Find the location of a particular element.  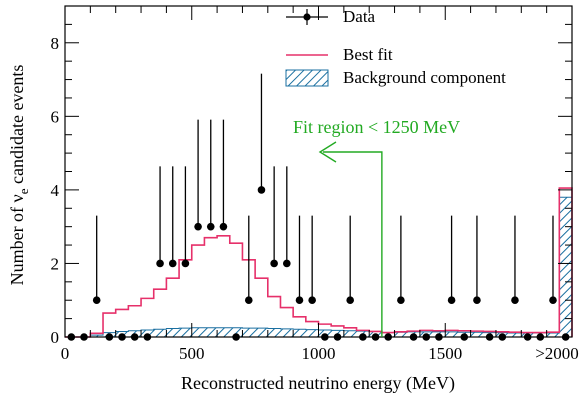

x-tick-label: 1000 is located at coordinates (319, 353).